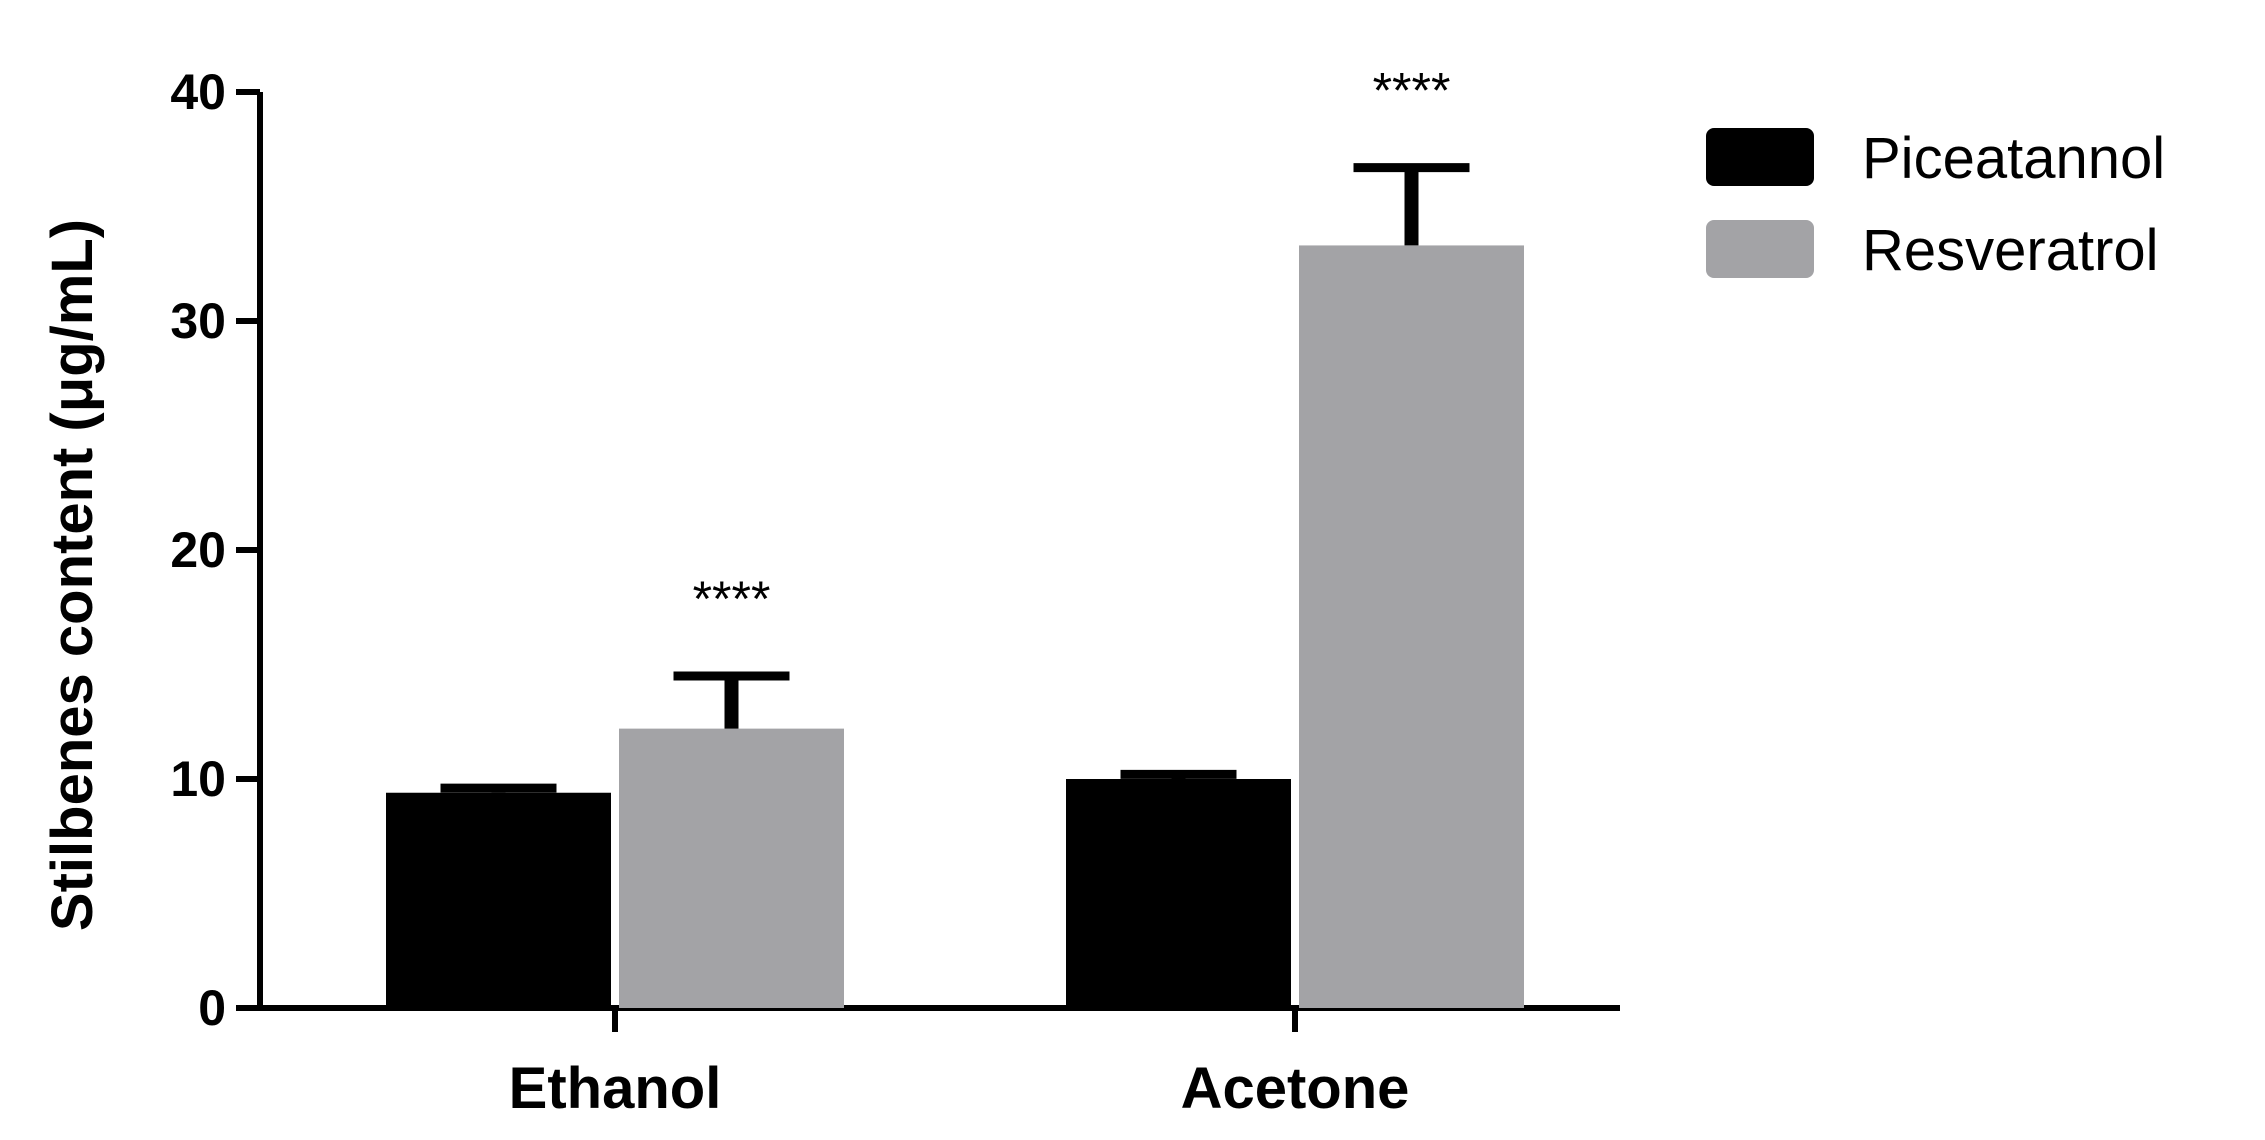  I want to click on legend: Piceatannol Resveratrol, so click(1935, 204).